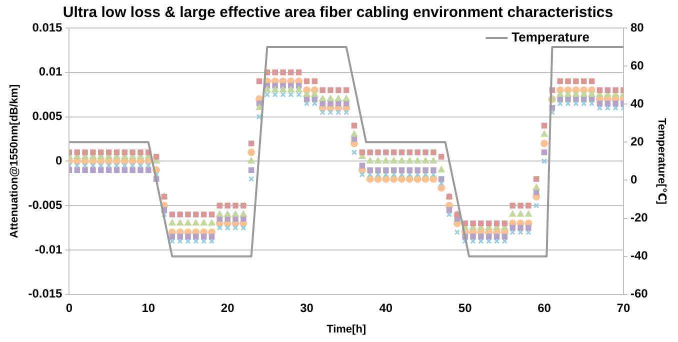 The image size is (678, 342). What do you see at coordinates (386, 307) in the screenshot?
I see `x-tick-label: 40` at bounding box center [386, 307].